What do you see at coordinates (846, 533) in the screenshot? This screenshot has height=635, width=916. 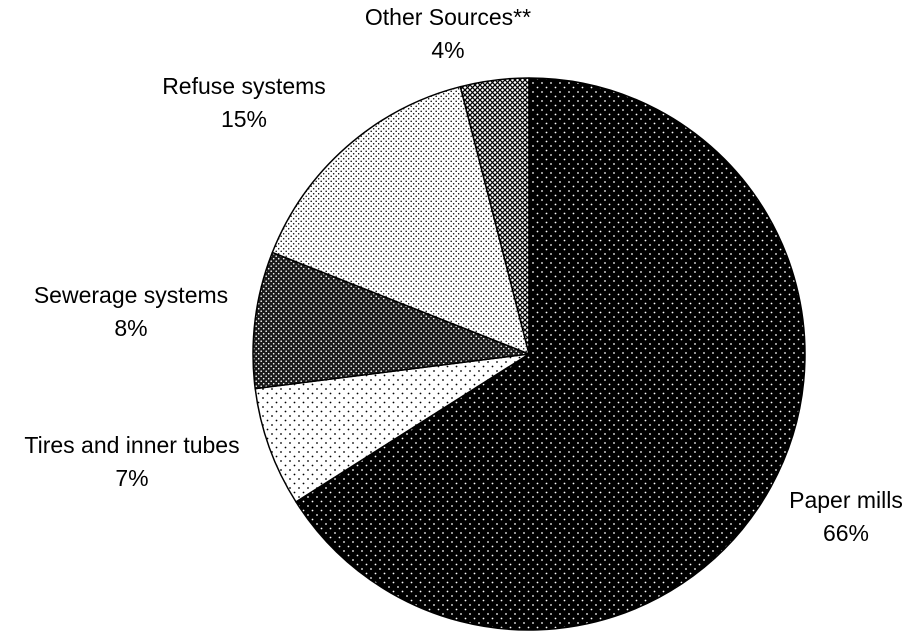 I see `label-paper-mills-value: 66%` at bounding box center [846, 533].